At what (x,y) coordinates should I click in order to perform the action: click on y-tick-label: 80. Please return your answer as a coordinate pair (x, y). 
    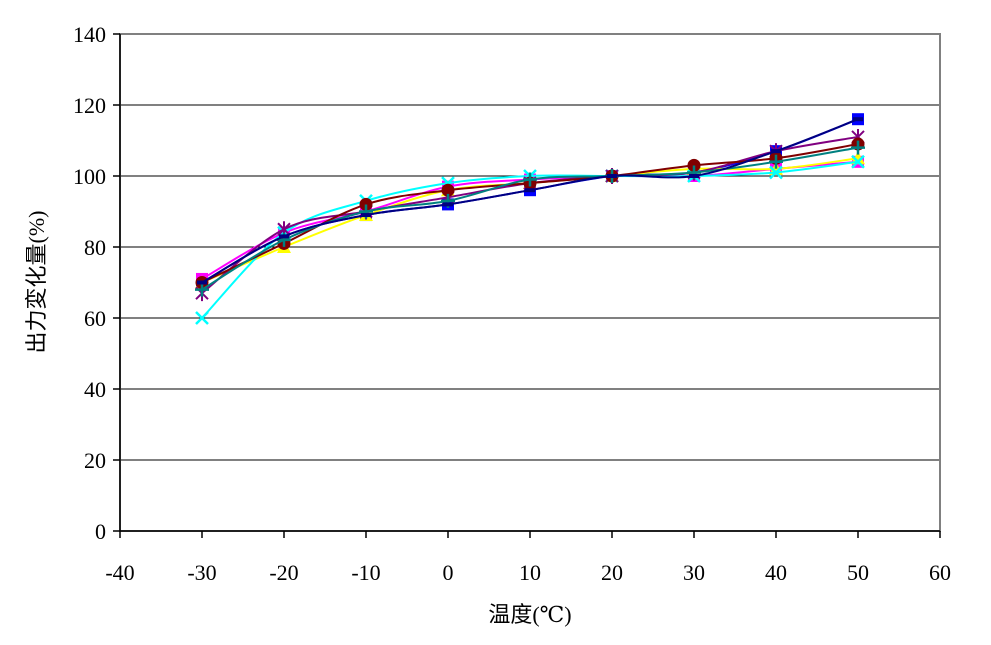
    Looking at the image, I should click on (95, 247).